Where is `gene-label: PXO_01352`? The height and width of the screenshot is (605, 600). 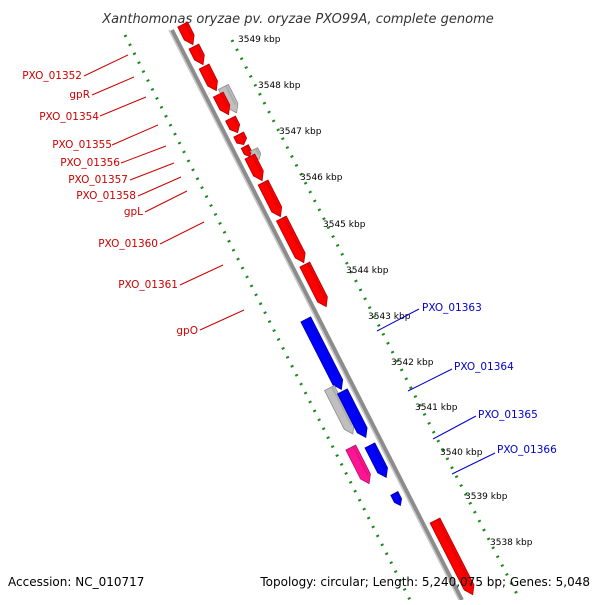 gene-label: PXO_01352 is located at coordinates (52, 76).